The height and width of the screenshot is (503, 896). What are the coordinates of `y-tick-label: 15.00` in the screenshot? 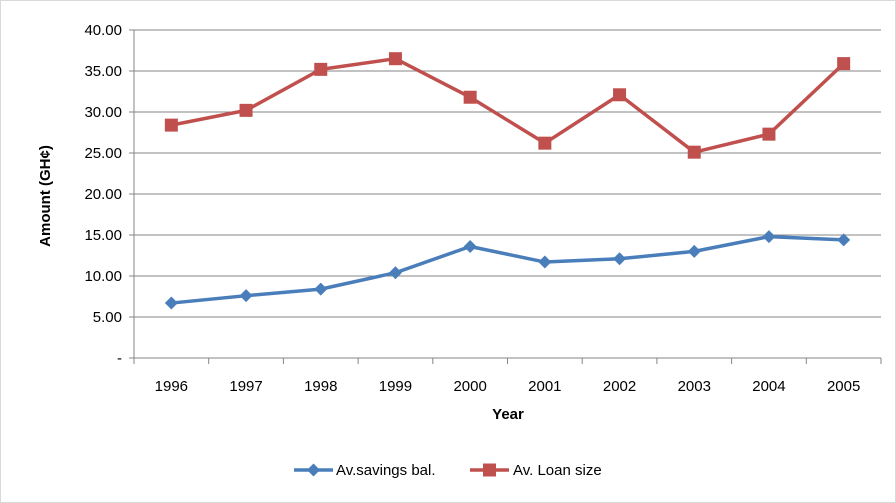 It's located at (103, 235).